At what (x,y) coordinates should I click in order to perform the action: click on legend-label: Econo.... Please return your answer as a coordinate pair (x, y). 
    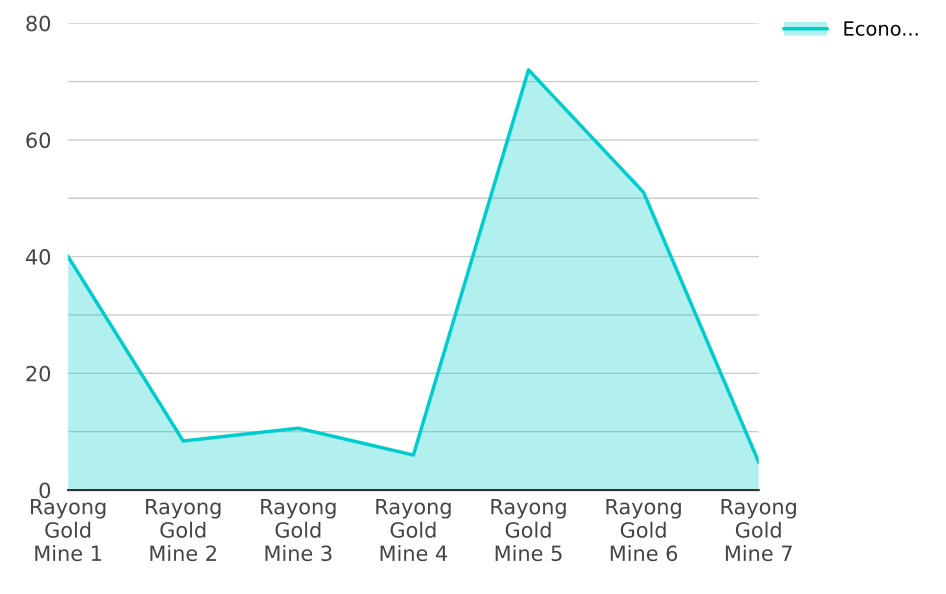
    Looking at the image, I should click on (881, 28).